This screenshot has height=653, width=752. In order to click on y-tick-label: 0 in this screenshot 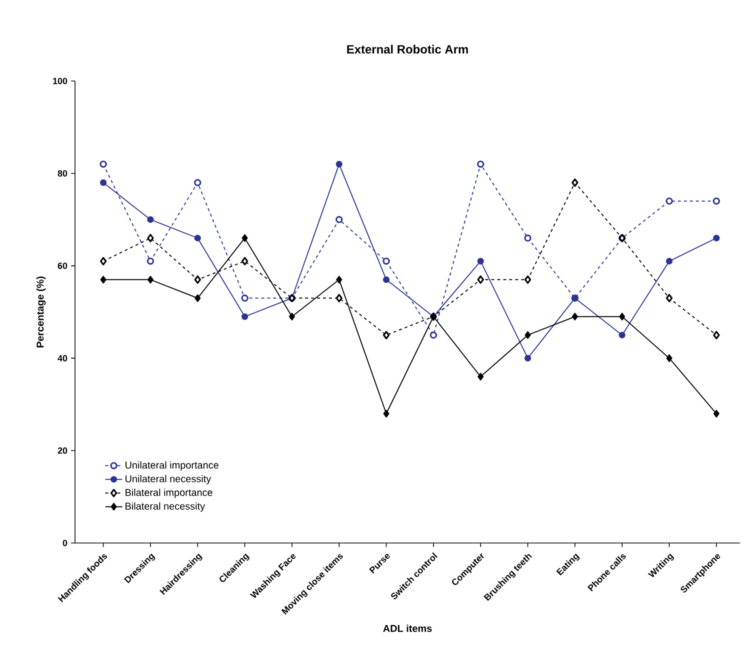, I will do `click(65, 543)`.